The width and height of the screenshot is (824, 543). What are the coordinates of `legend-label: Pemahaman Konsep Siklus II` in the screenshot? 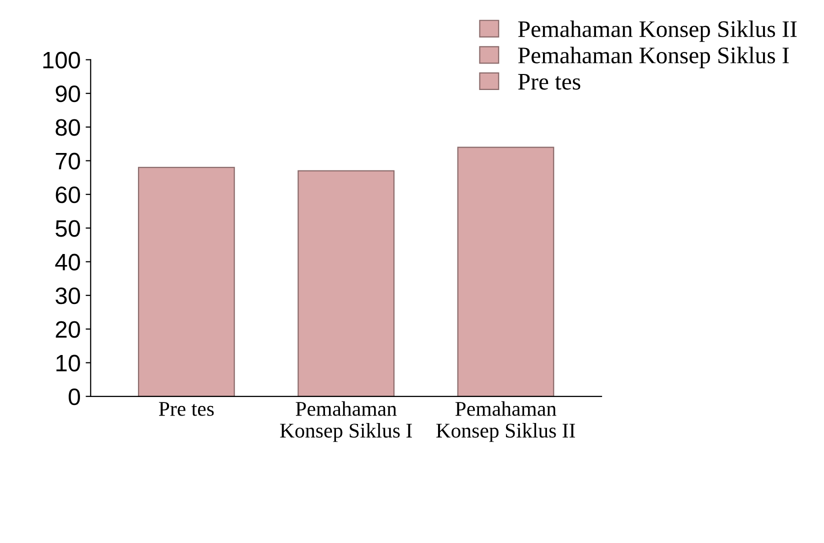 It's located at (657, 31).